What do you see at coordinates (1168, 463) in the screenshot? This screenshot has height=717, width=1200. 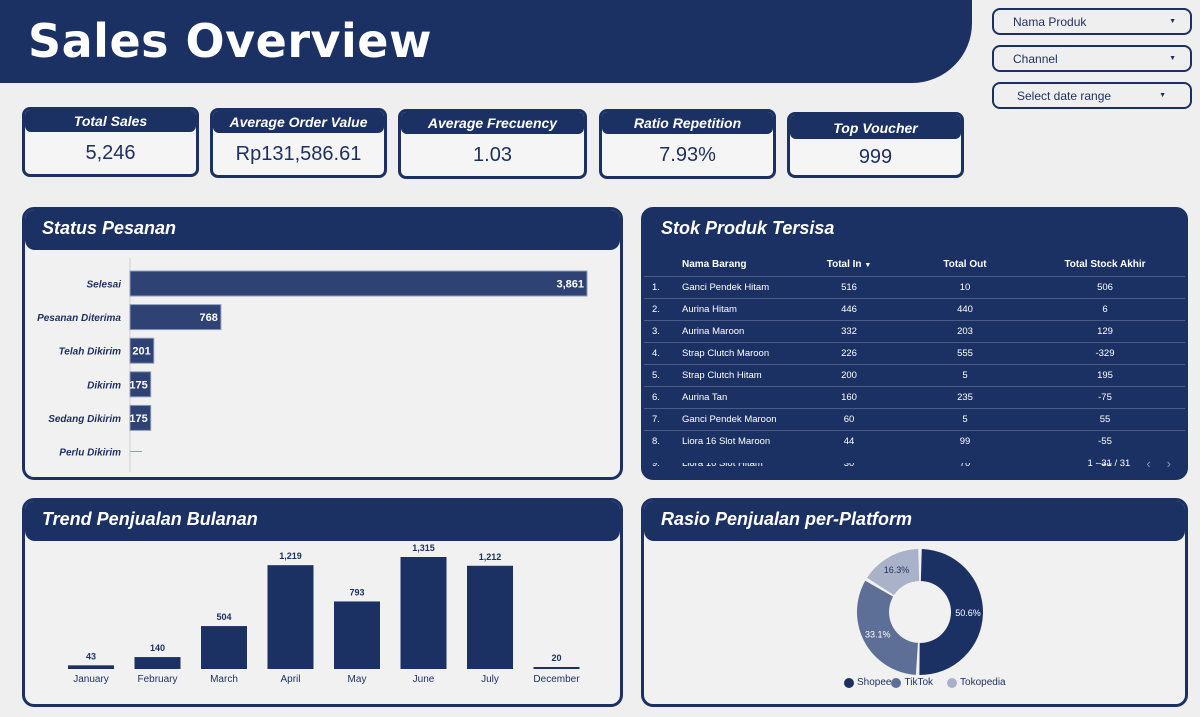 I see `next-page-icon: ›` at bounding box center [1168, 463].